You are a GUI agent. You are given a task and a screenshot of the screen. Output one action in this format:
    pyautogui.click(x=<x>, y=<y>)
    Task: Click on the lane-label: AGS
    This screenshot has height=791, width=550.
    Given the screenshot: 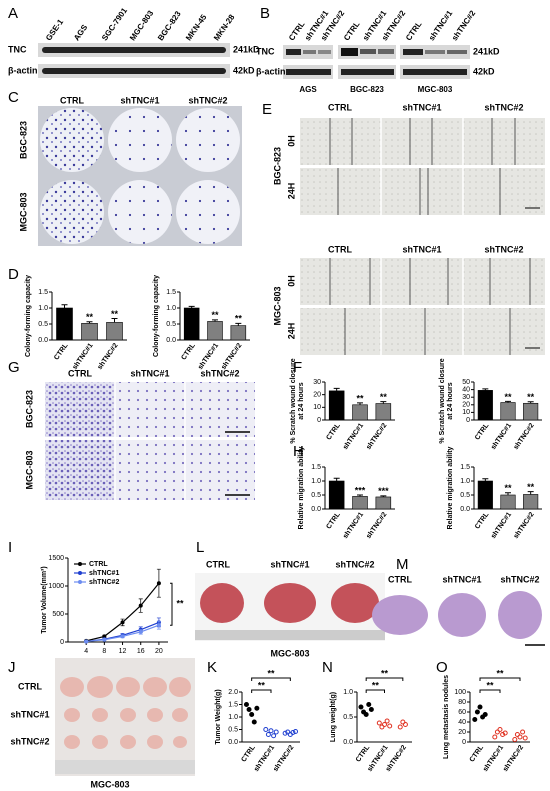 What is the action you would take?
    pyautogui.click(x=81, y=32)
    